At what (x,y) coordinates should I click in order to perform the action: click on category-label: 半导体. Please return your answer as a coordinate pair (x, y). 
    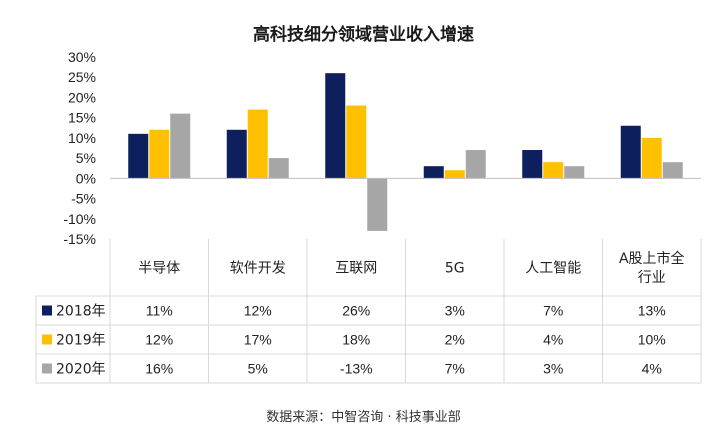
    Looking at the image, I should click on (159, 269).